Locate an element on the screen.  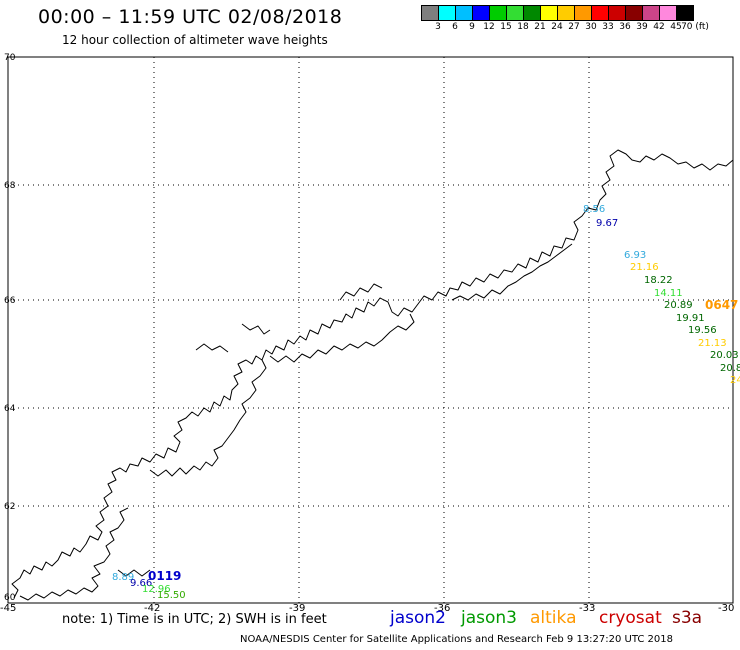
pass-time-0647: 0647 is located at coordinates (721, 305).